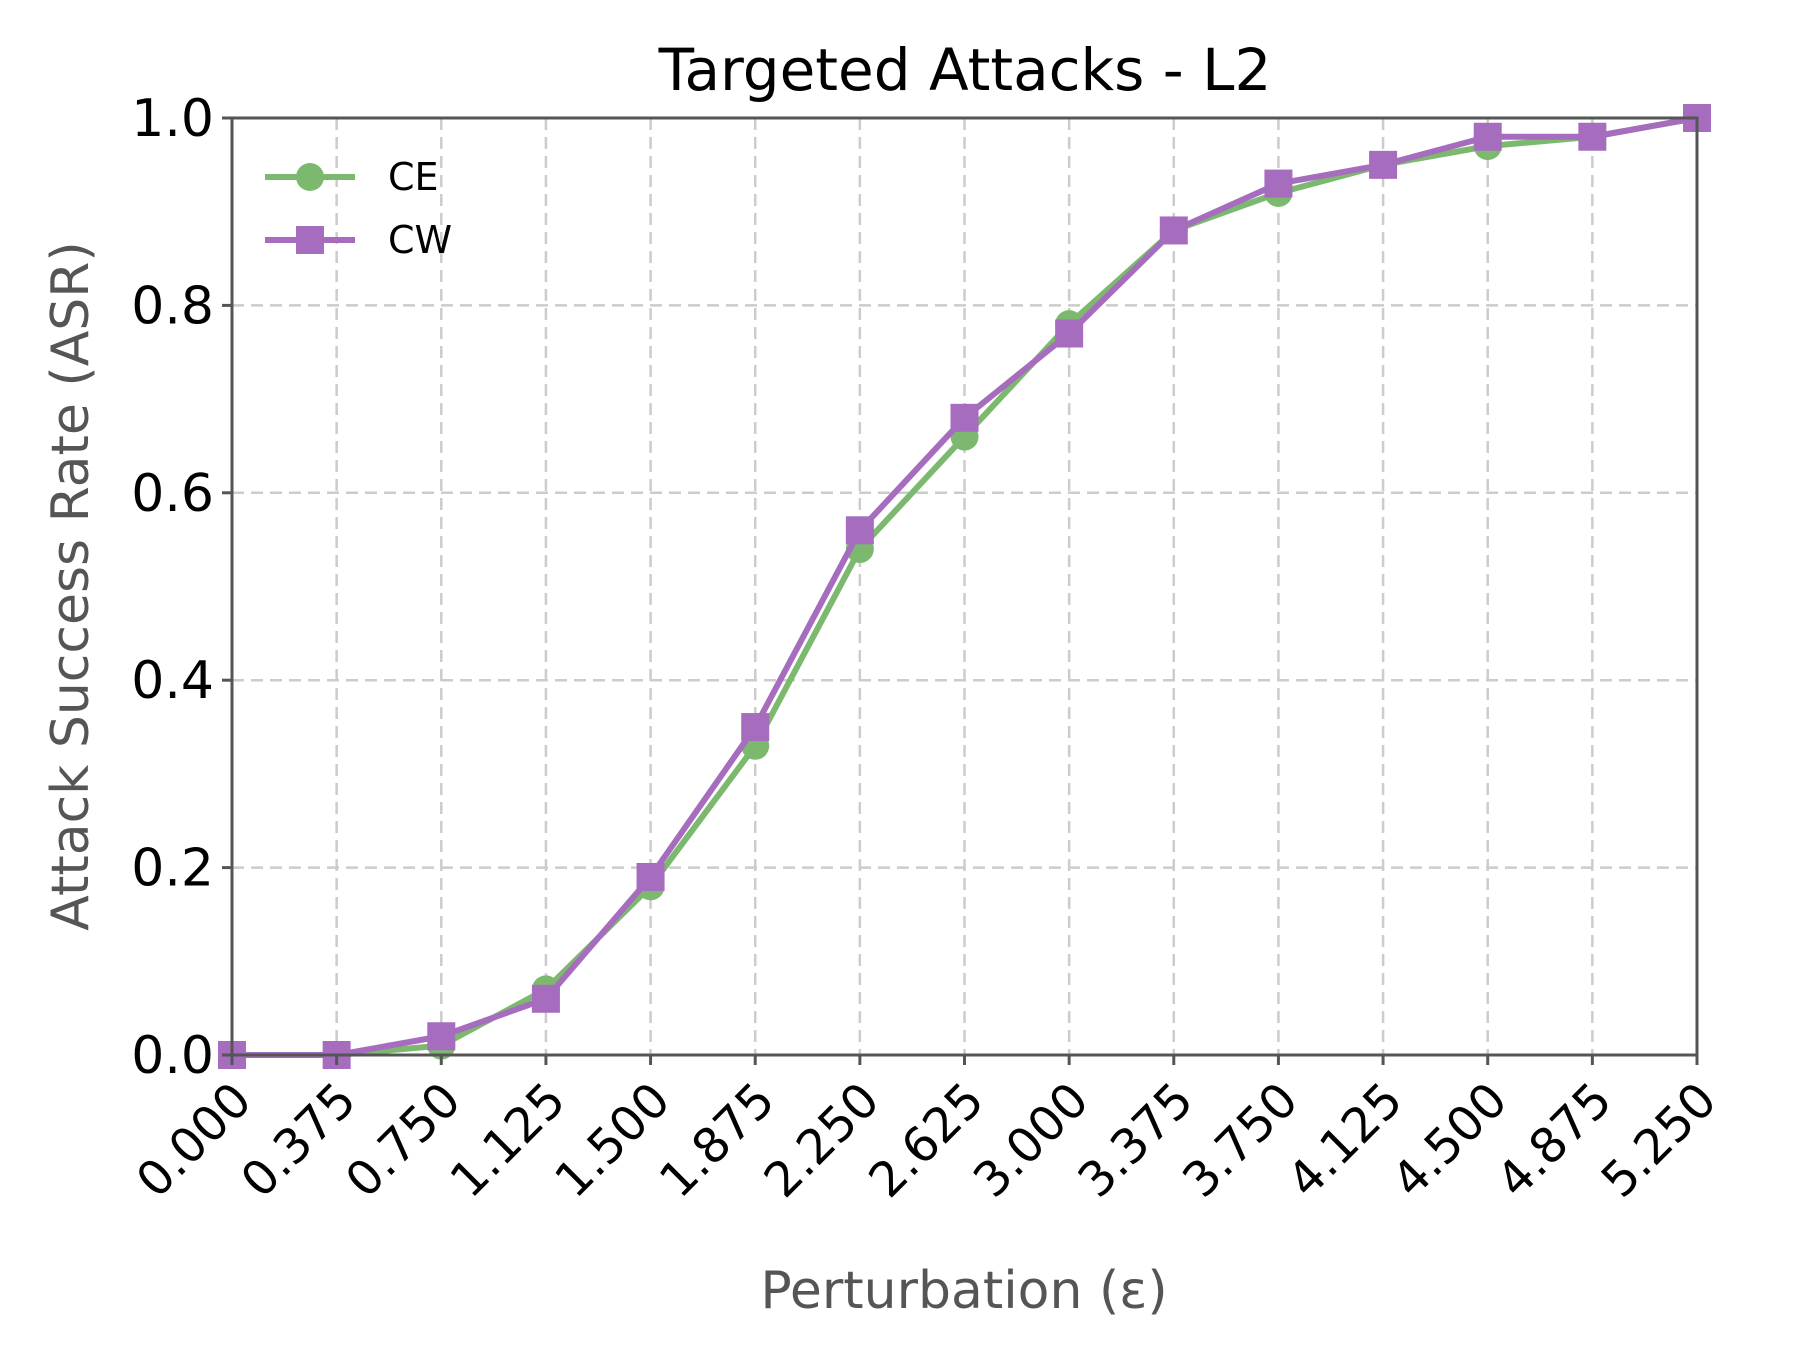 This screenshot has height=1350, width=1800. Describe the element at coordinates (181, 587) in the screenshot. I see `y-axis: 0.0 0.2 0.4 0.6 0.8 1.0` at that location.